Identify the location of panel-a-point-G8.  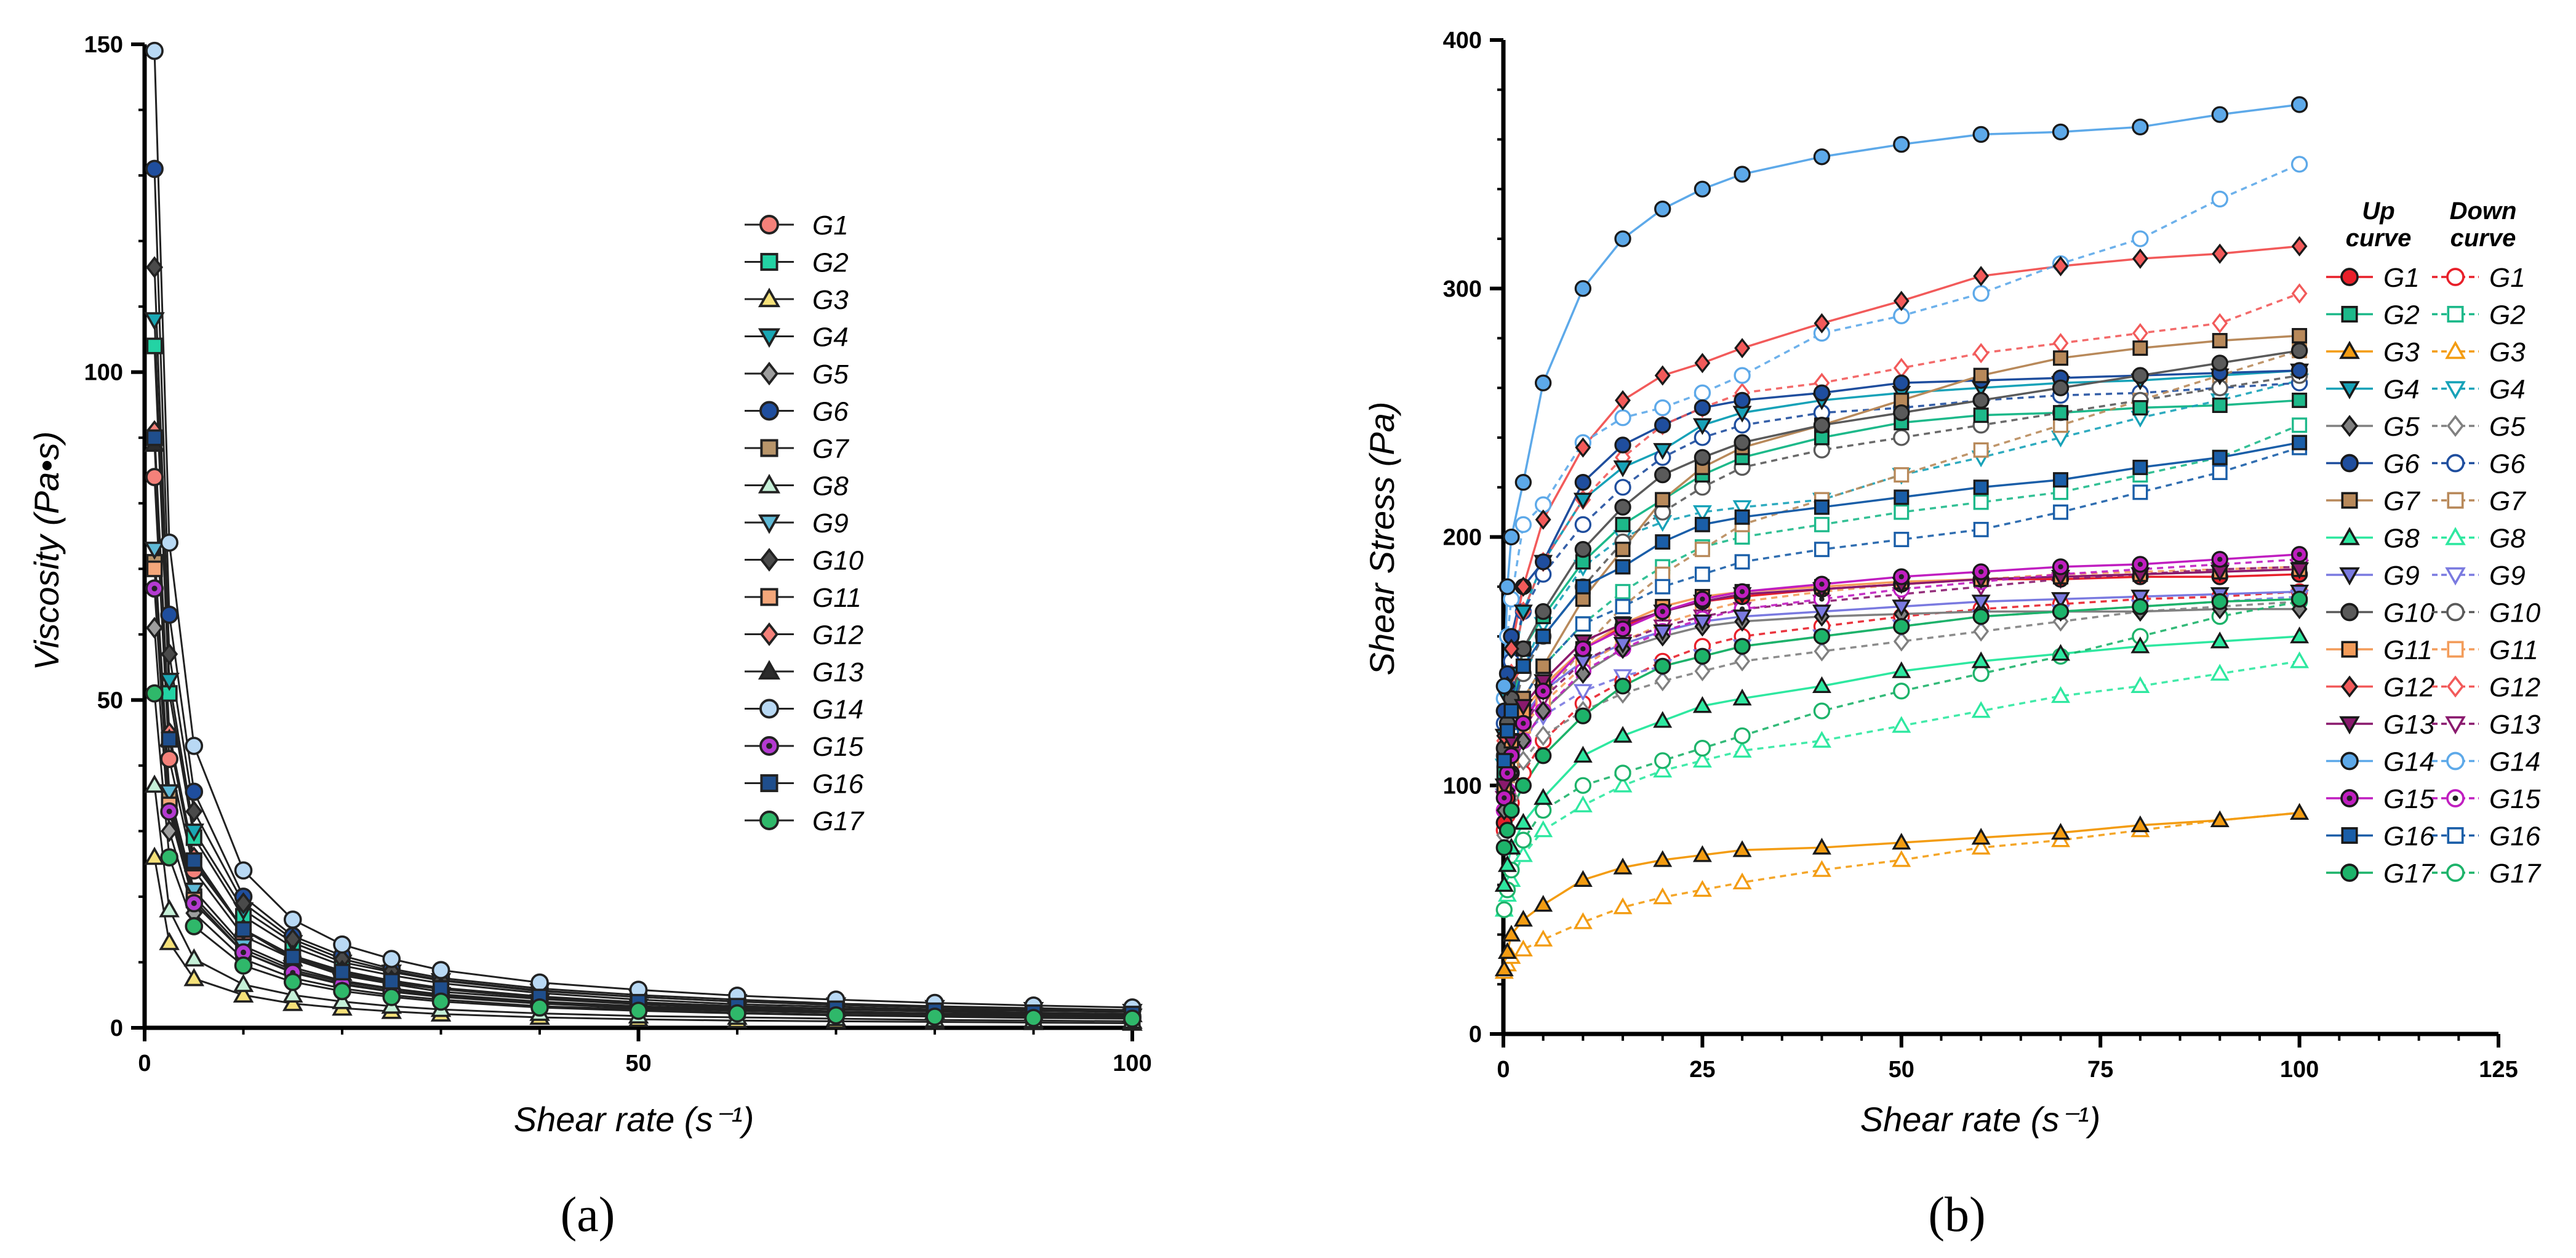
(243, 983).